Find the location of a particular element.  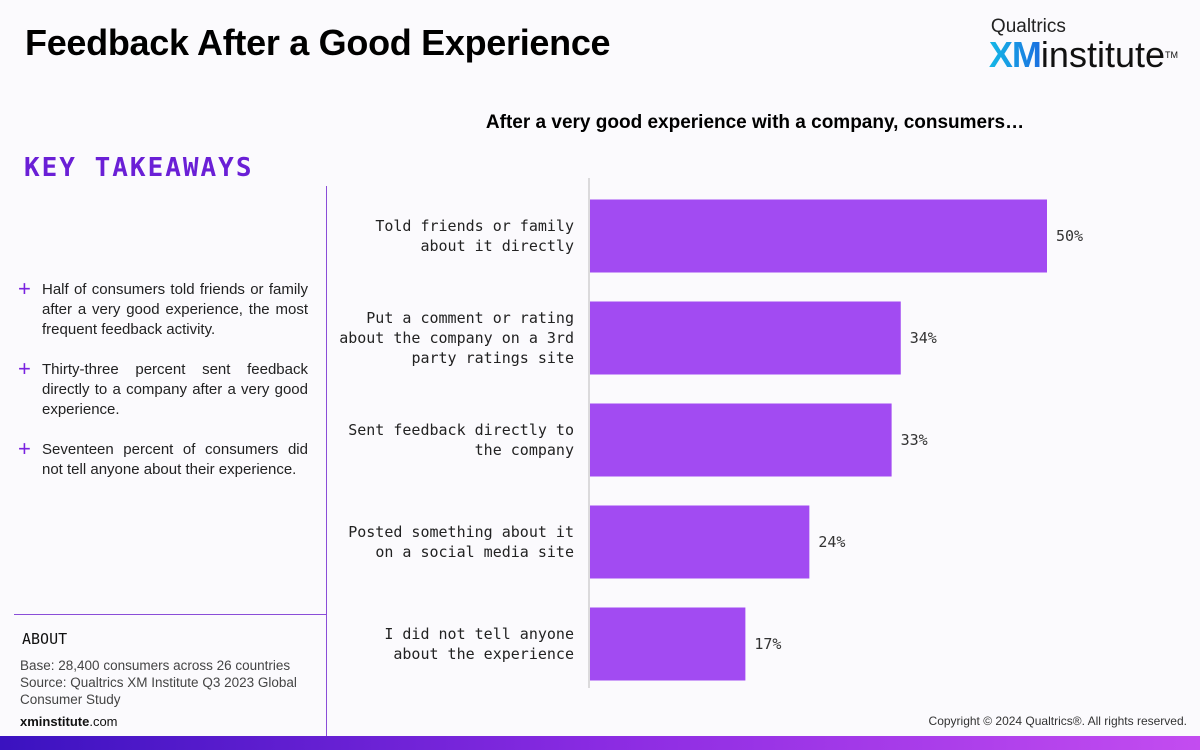

category-label-line: on a social media site is located at coordinates (474, 552).